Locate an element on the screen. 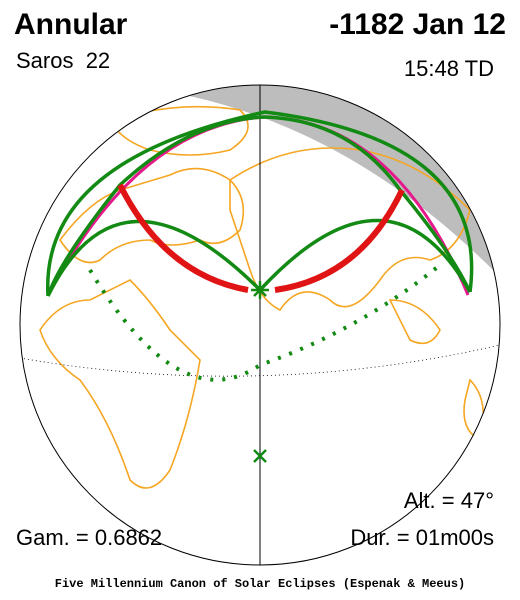 This screenshot has width=520, height=600. time: 15:48 TD is located at coordinates (449, 68).